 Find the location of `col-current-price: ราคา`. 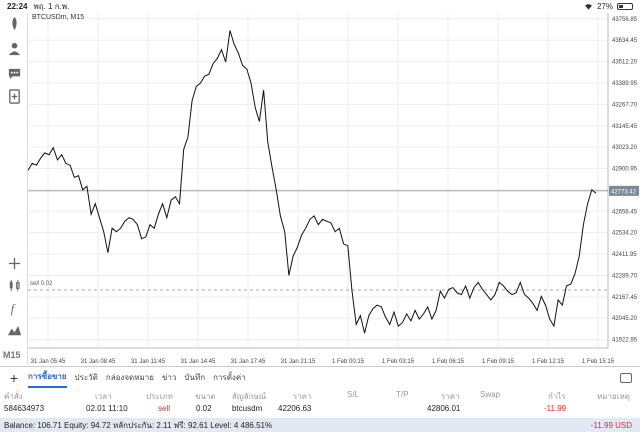

col-current-price: ราคา is located at coordinates (450, 396).